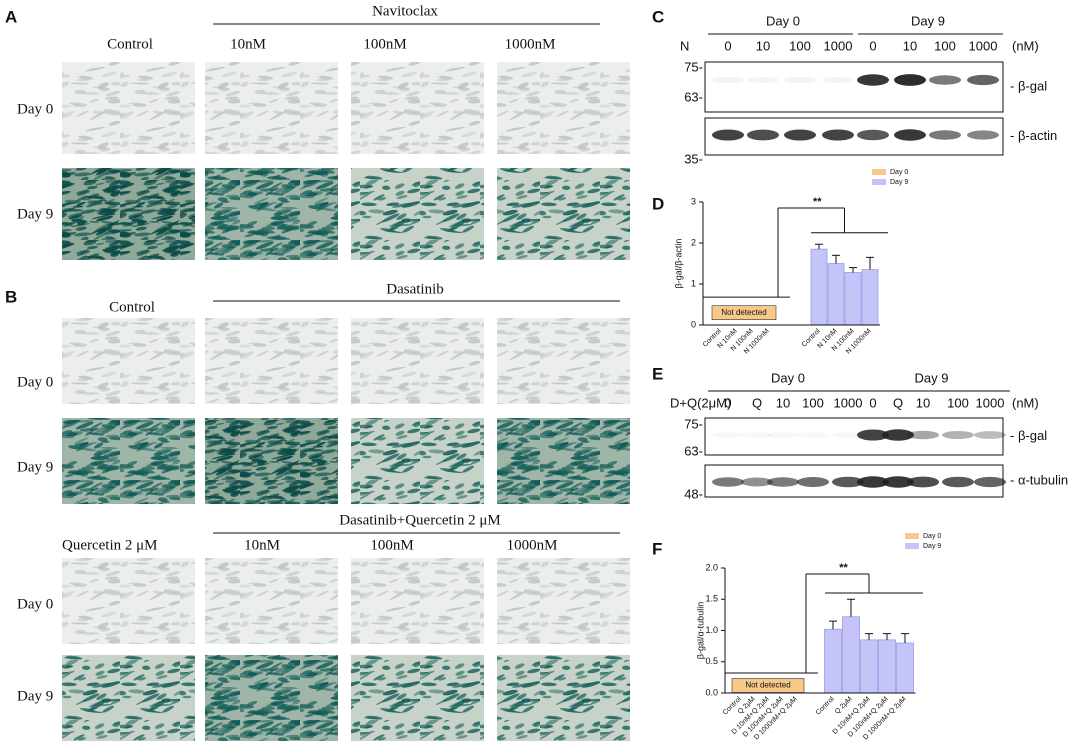  I want to click on y-tick-label: 0.5, so click(711, 661).